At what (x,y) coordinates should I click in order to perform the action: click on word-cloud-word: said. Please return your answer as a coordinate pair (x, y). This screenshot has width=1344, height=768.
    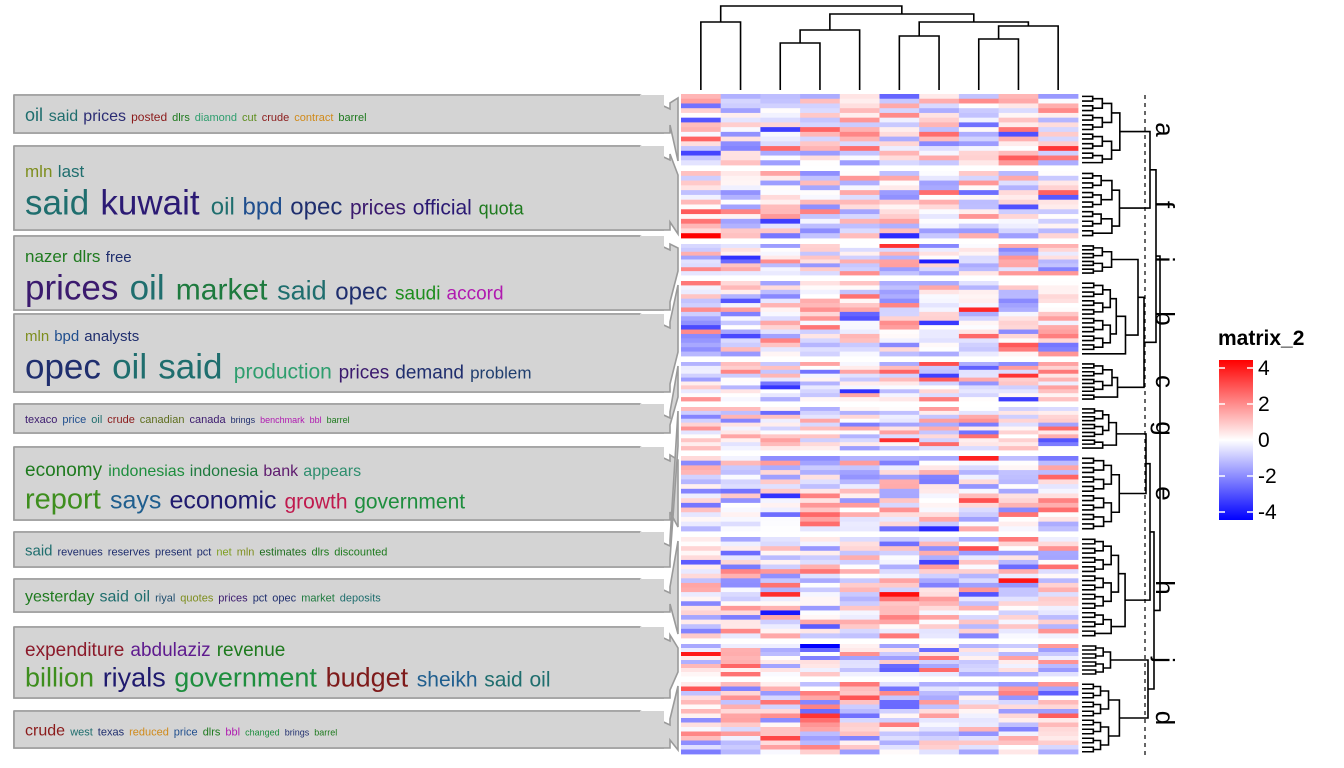
    Looking at the image, I should click on (503, 680).